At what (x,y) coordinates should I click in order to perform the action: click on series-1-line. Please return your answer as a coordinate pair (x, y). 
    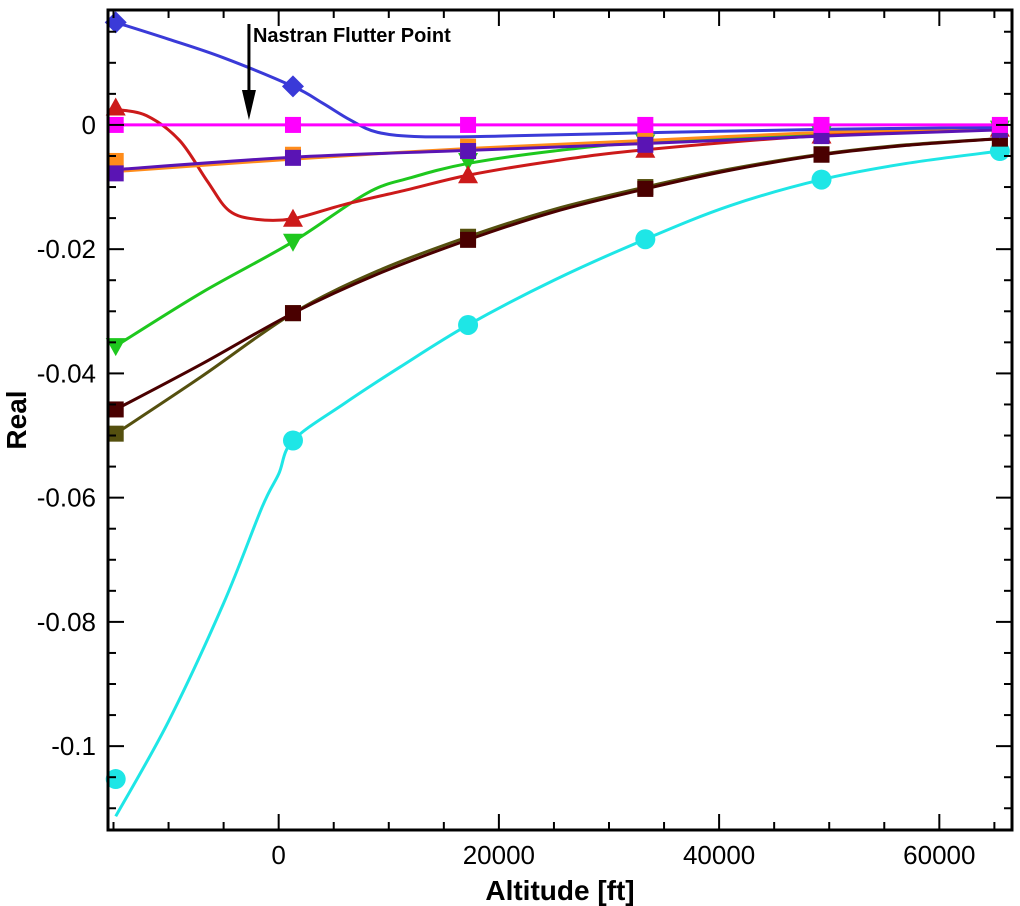
    Looking at the image, I should click on (557, 79).